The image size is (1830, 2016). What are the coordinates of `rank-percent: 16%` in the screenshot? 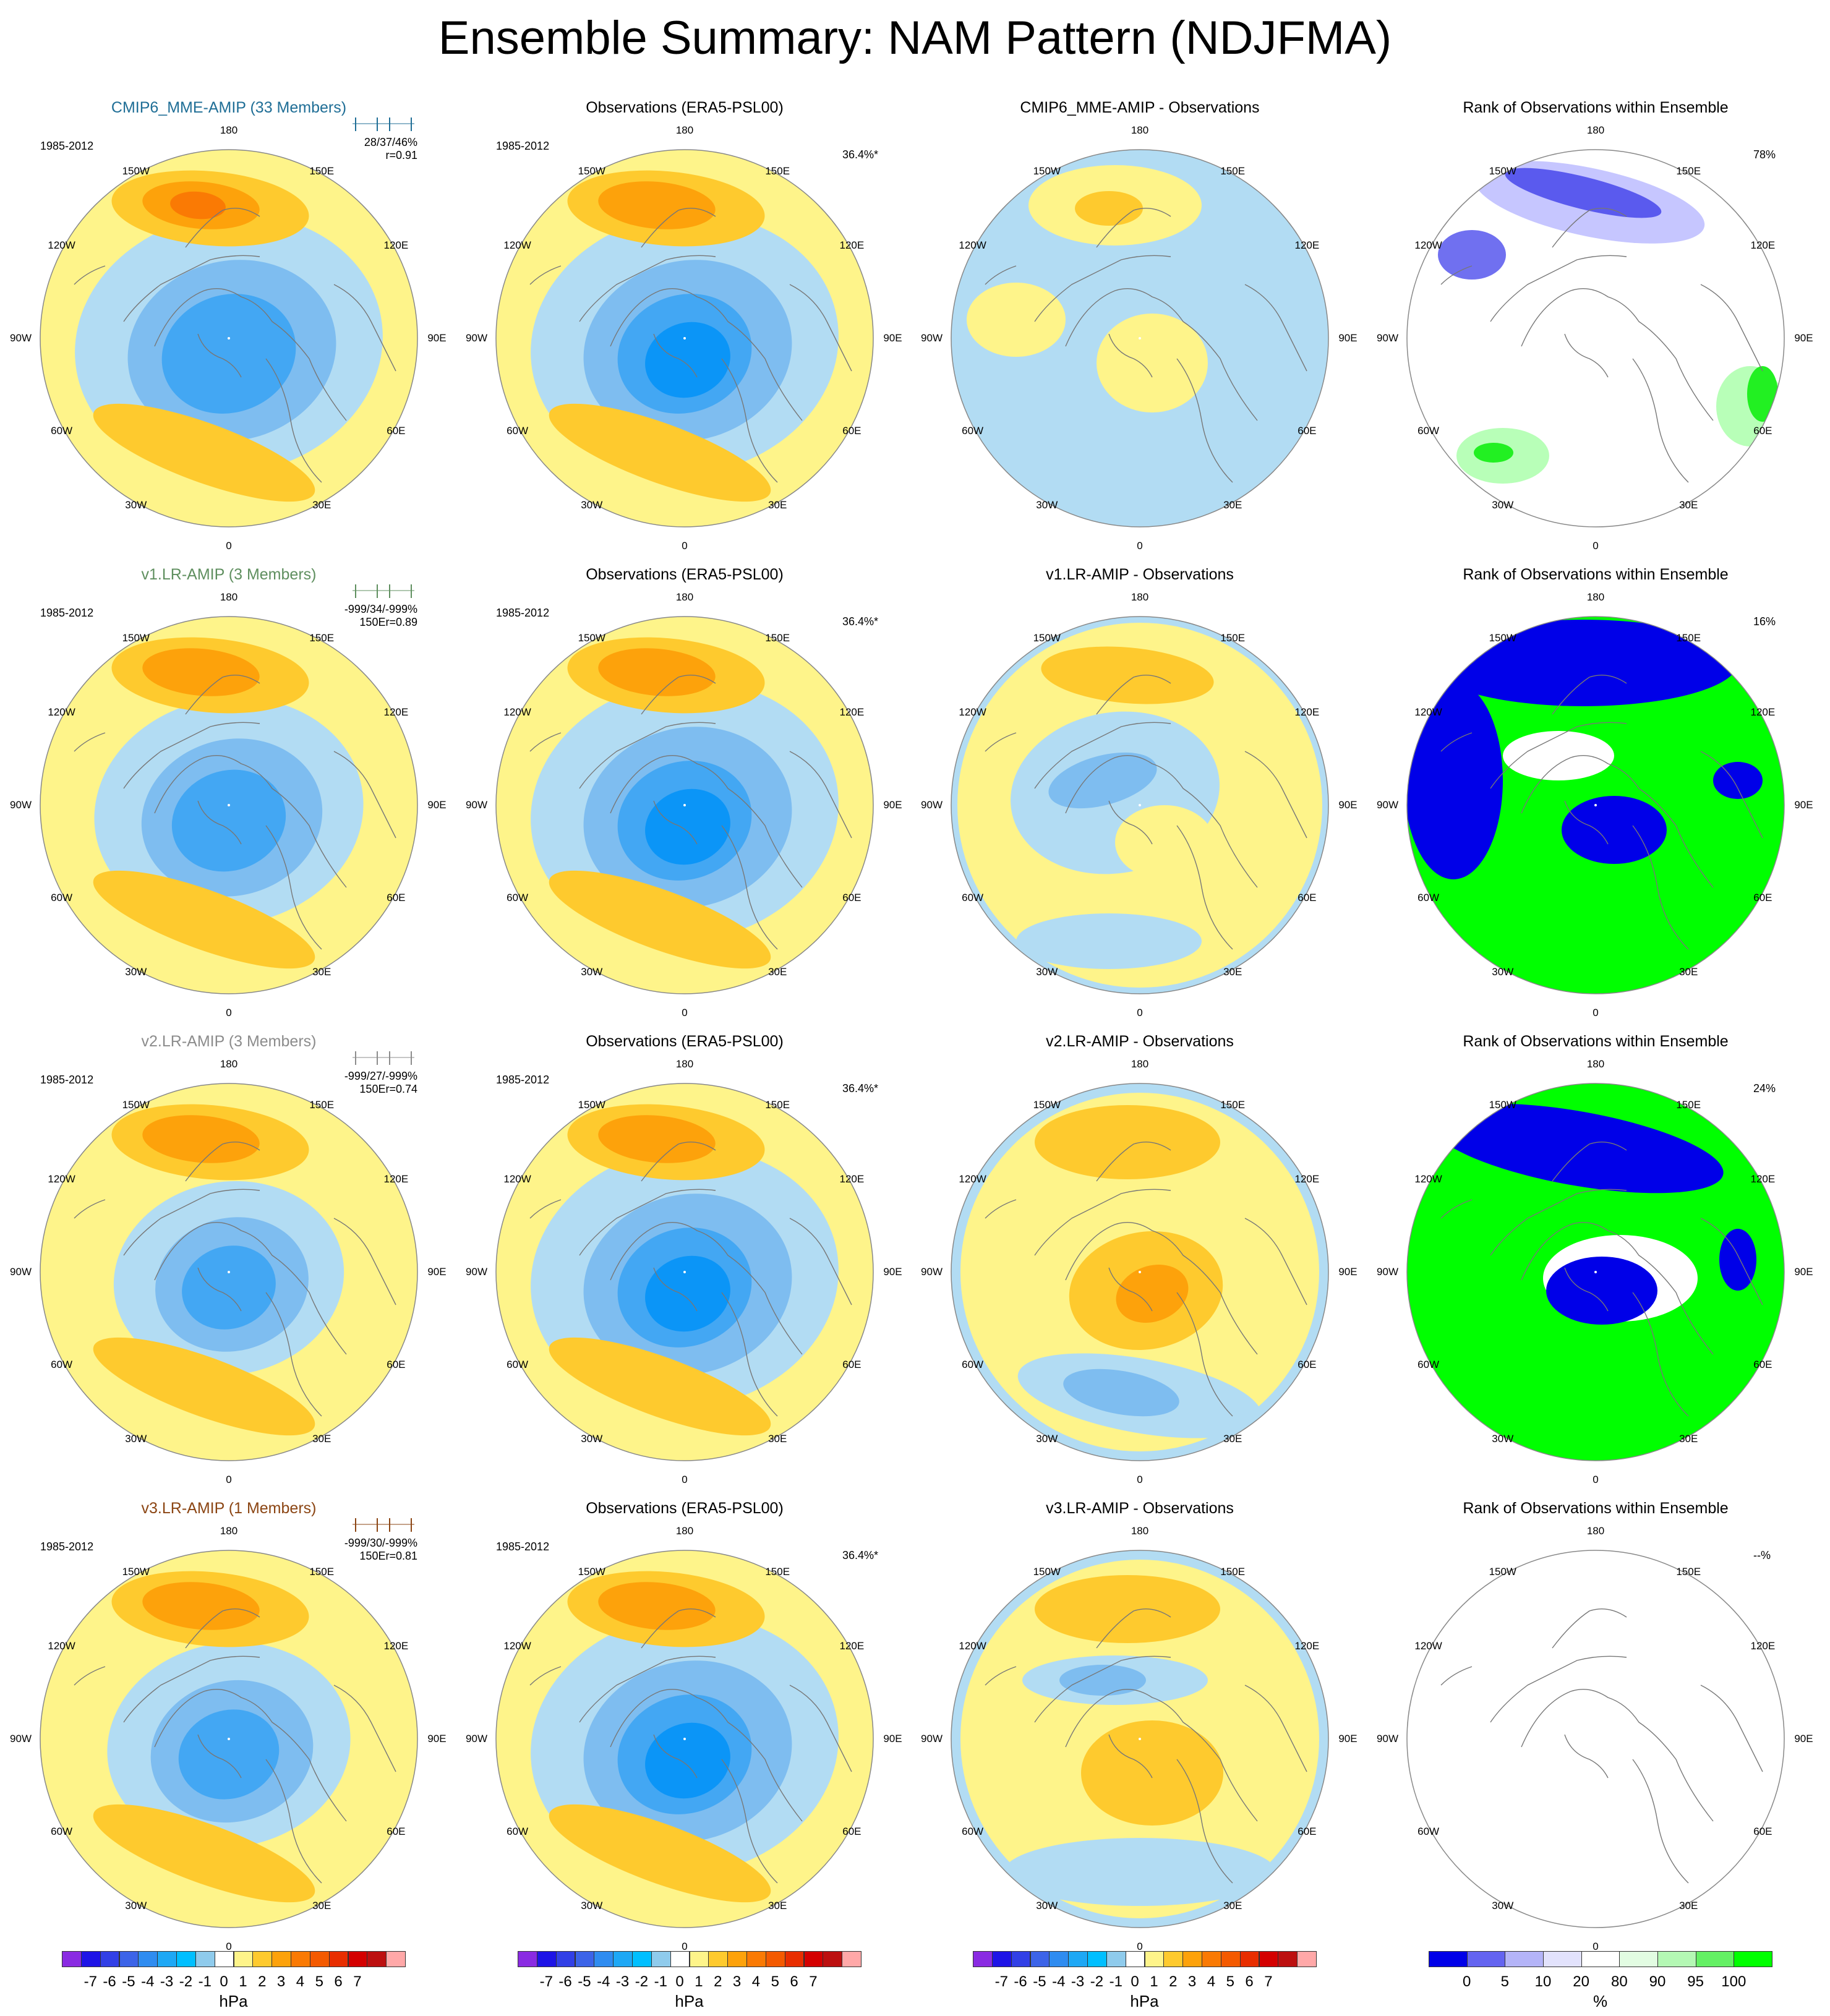 It's located at (1764, 621).